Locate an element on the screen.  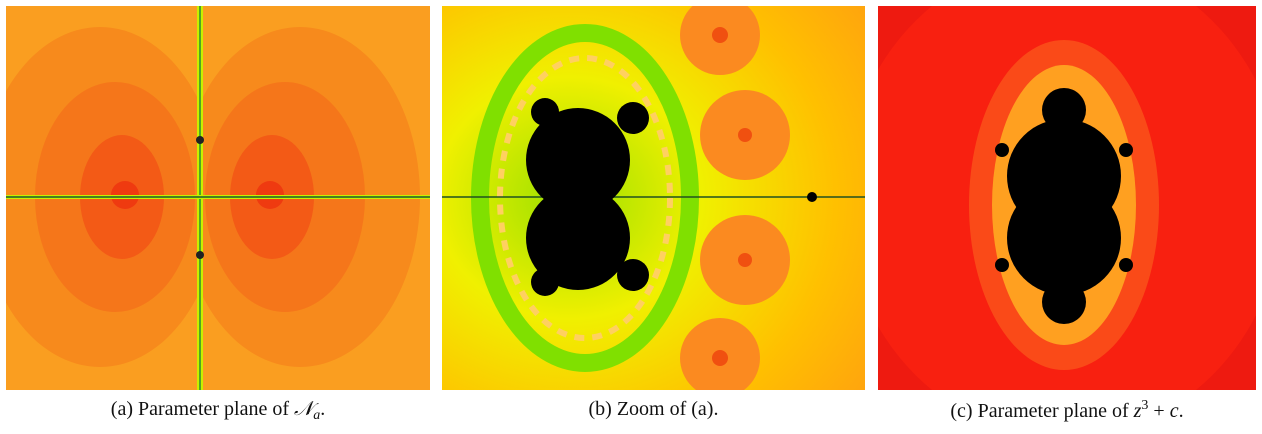
caption-part: (b) Zoom of (a). is located at coordinates (653, 409).